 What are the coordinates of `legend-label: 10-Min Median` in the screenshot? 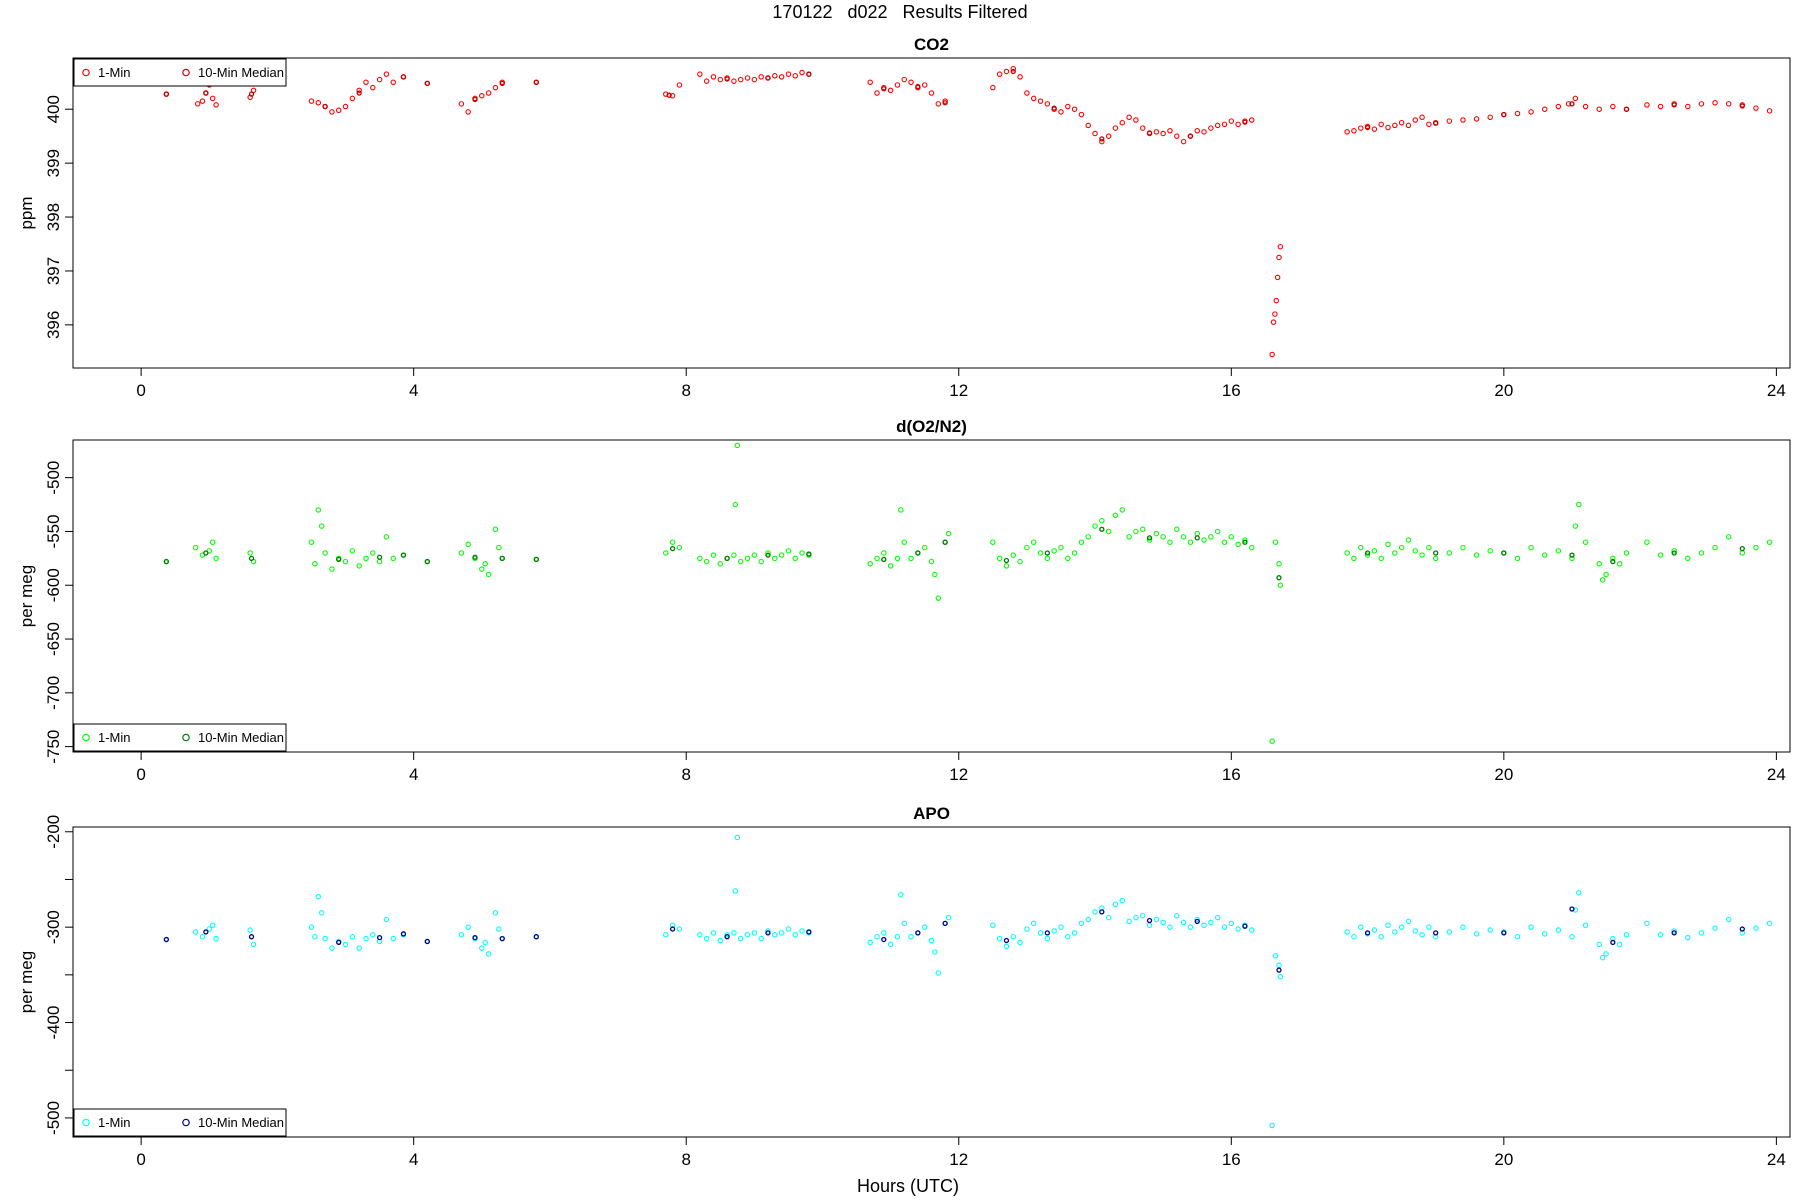 It's located at (241, 1122).